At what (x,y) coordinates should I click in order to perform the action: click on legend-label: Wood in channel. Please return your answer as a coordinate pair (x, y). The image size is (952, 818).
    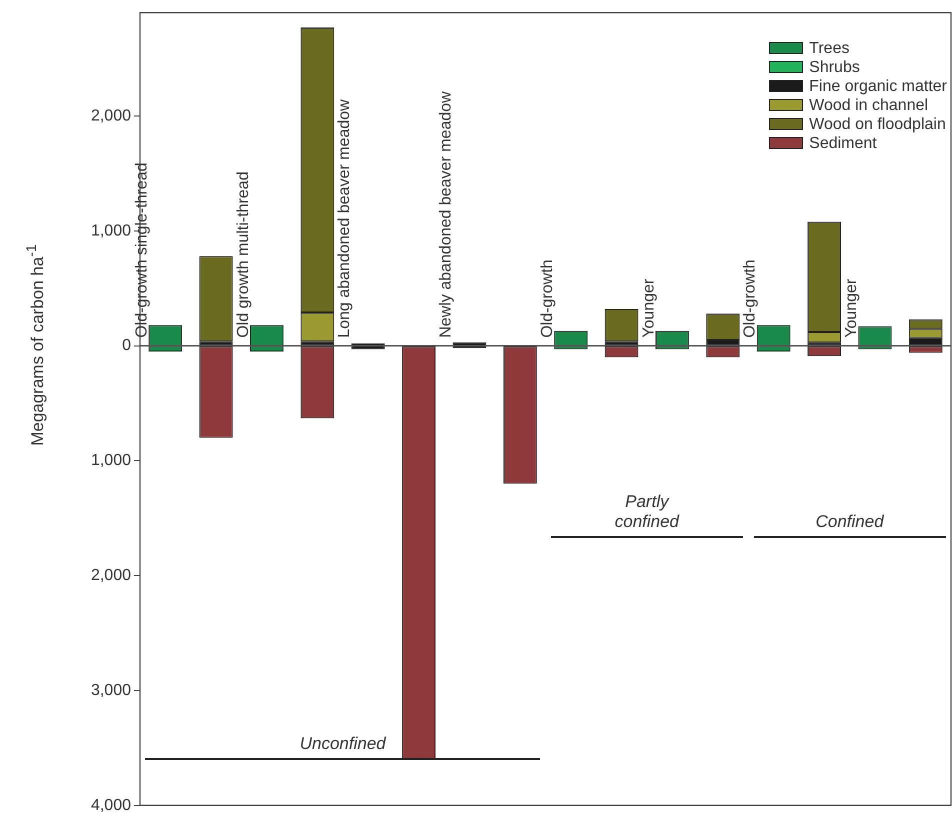
    Looking at the image, I should click on (868, 105).